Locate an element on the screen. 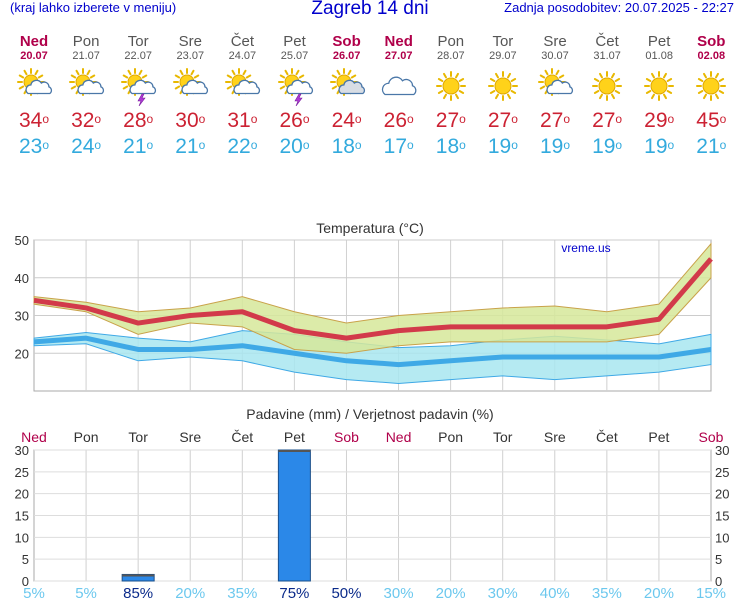 The width and height of the screenshot is (740, 600). y-tick-label-left: 20 is located at coordinates (22, 494).